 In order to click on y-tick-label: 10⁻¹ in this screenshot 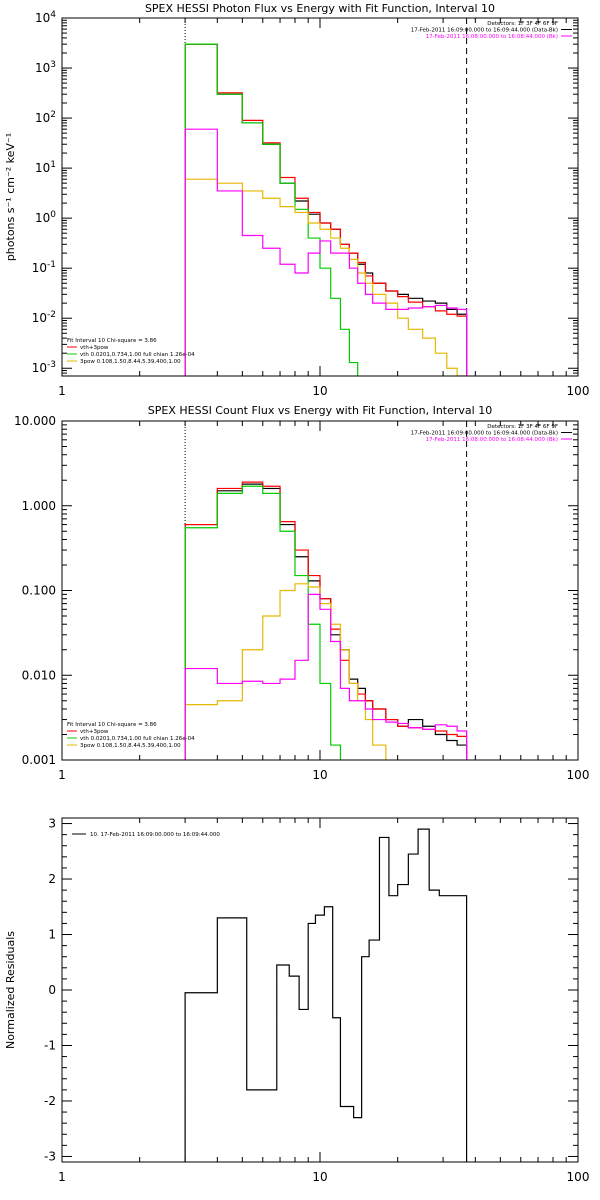, I will do `click(44, 267)`.